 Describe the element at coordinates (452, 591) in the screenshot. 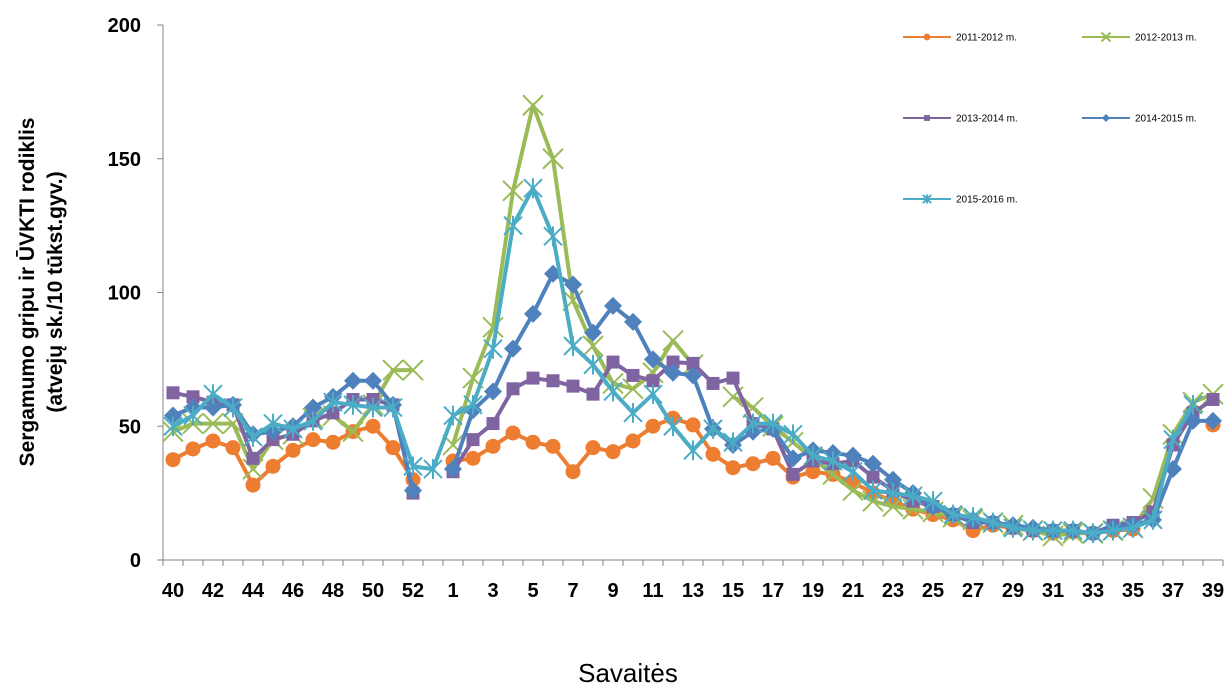

I see `x-tick-label: 1` at that location.